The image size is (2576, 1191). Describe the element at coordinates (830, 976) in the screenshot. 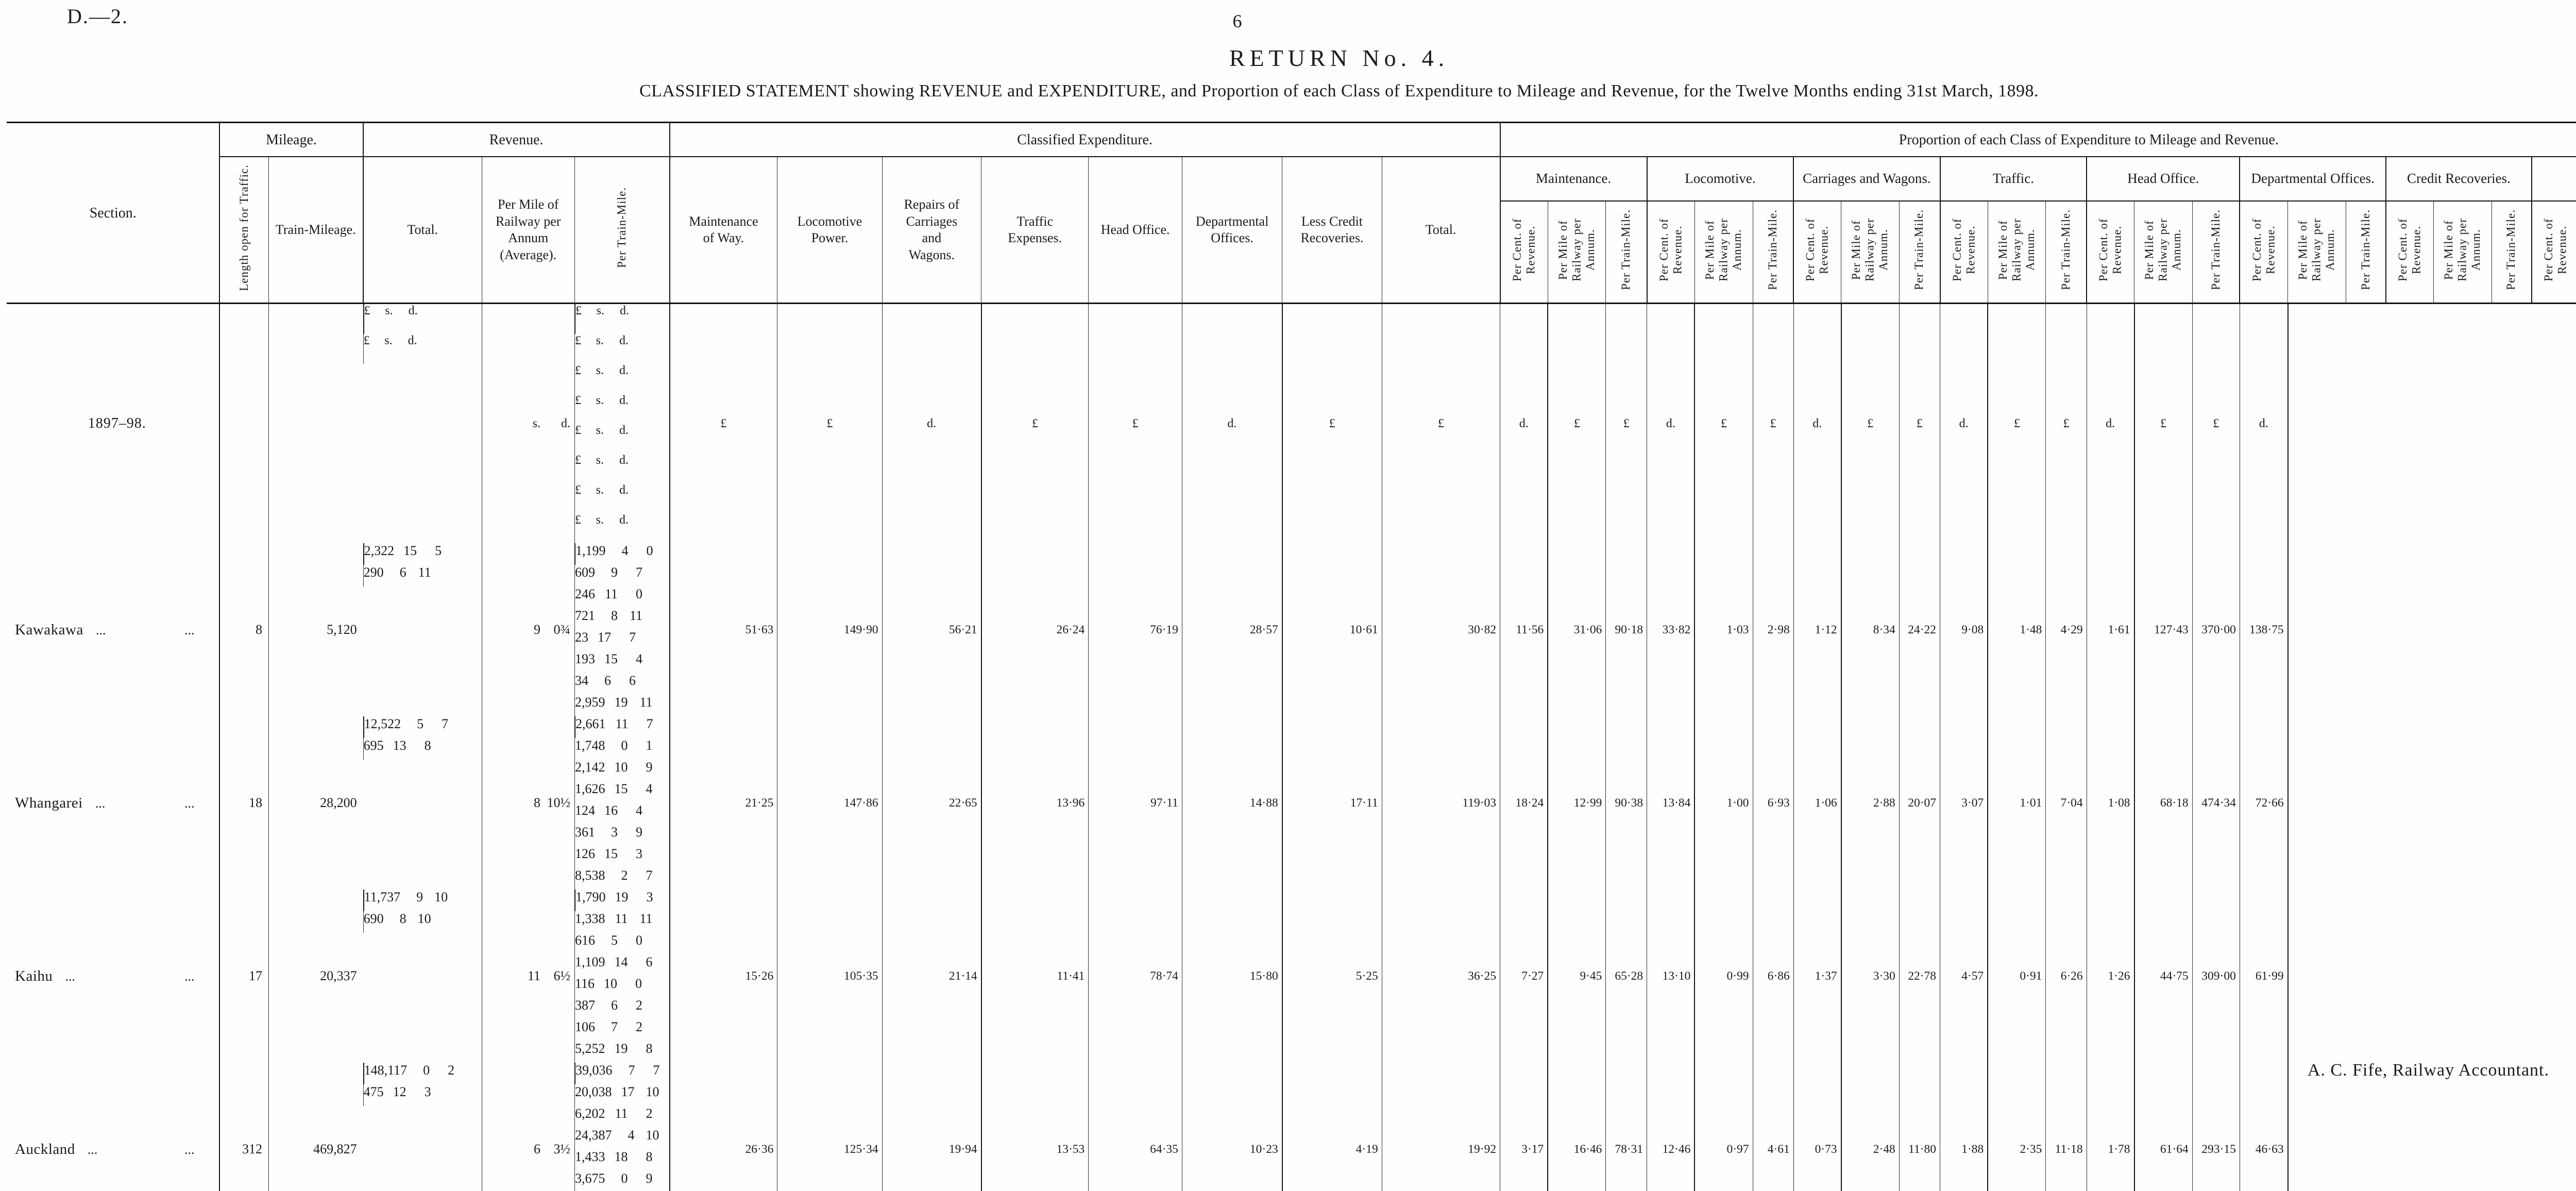

I see `value-cell: 105·35` at that location.